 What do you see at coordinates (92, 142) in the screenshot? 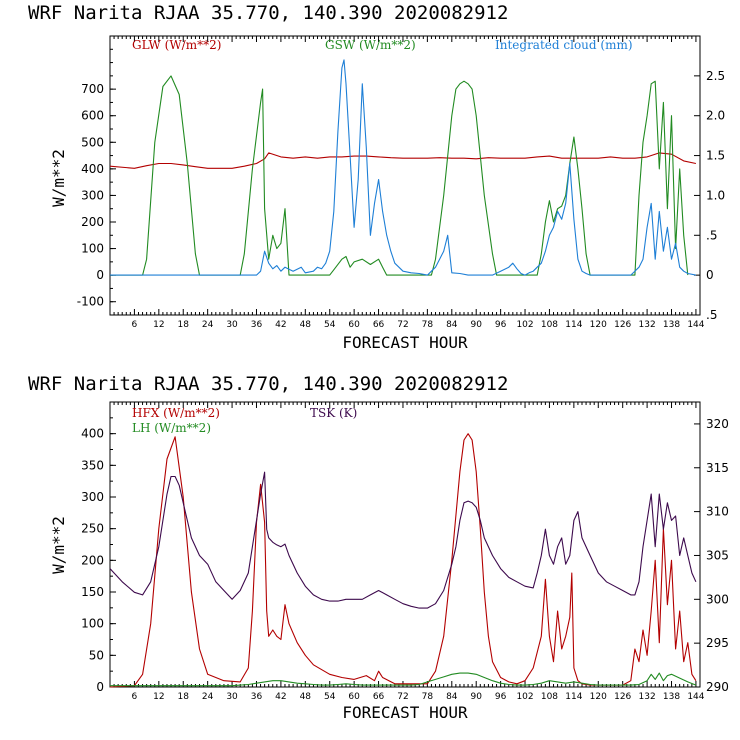
I see `y-tick-label: 500` at bounding box center [92, 142].